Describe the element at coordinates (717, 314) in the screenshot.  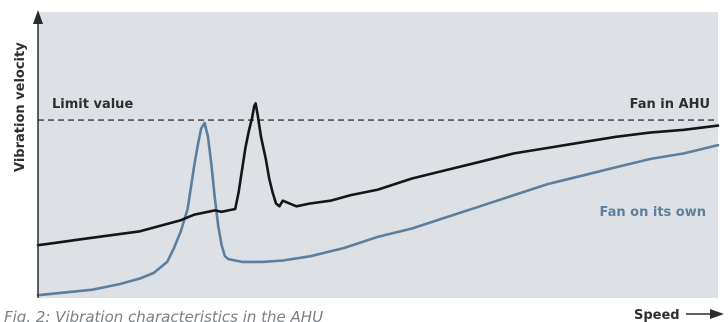
I see `x-axis-arrow` at that location.